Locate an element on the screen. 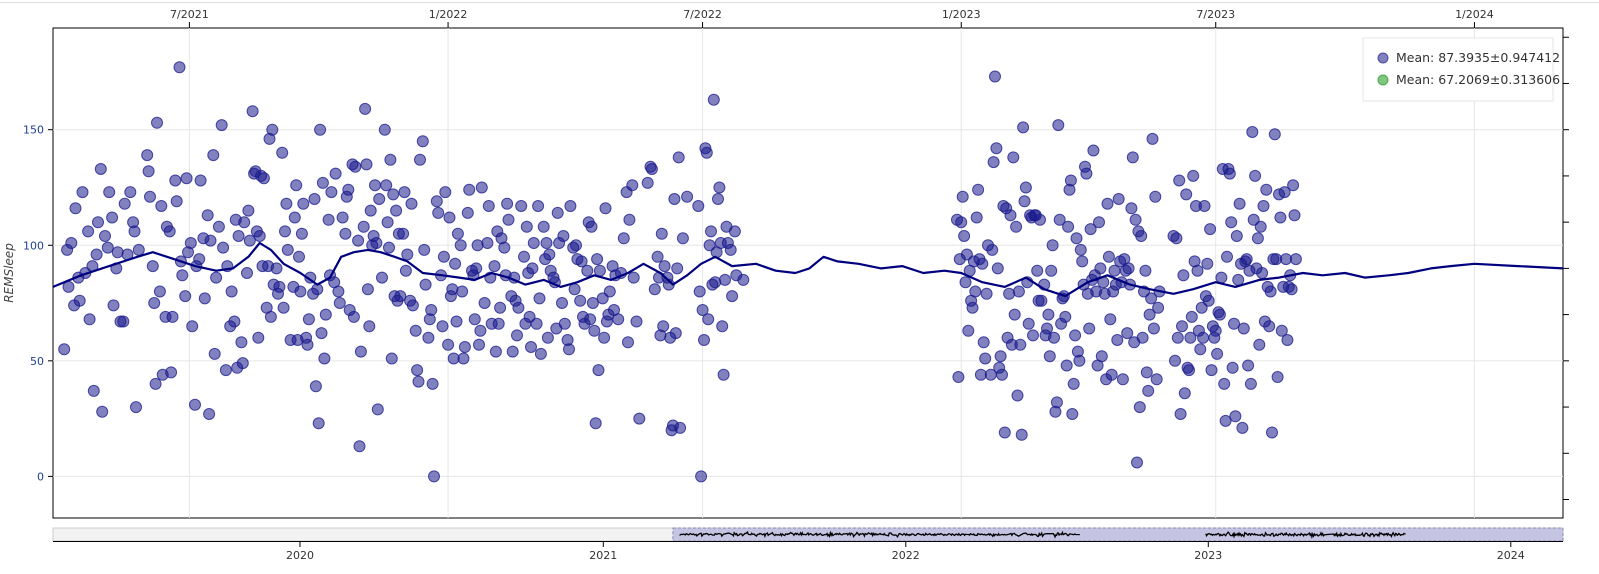 The image size is (1599, 574). x-tick-label: 1/2024 is located at coordinates (1474, 14).